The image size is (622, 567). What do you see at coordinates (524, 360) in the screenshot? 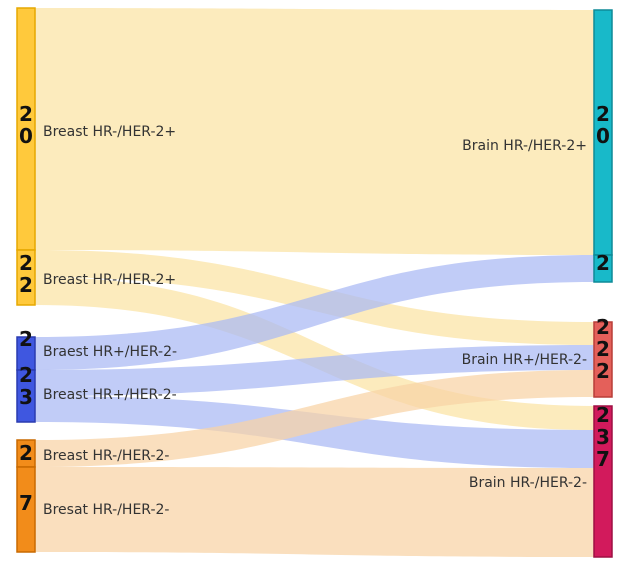
I see `target-node-label-3: Brain HR+/HER-2-` at bounding box center [524, 360].